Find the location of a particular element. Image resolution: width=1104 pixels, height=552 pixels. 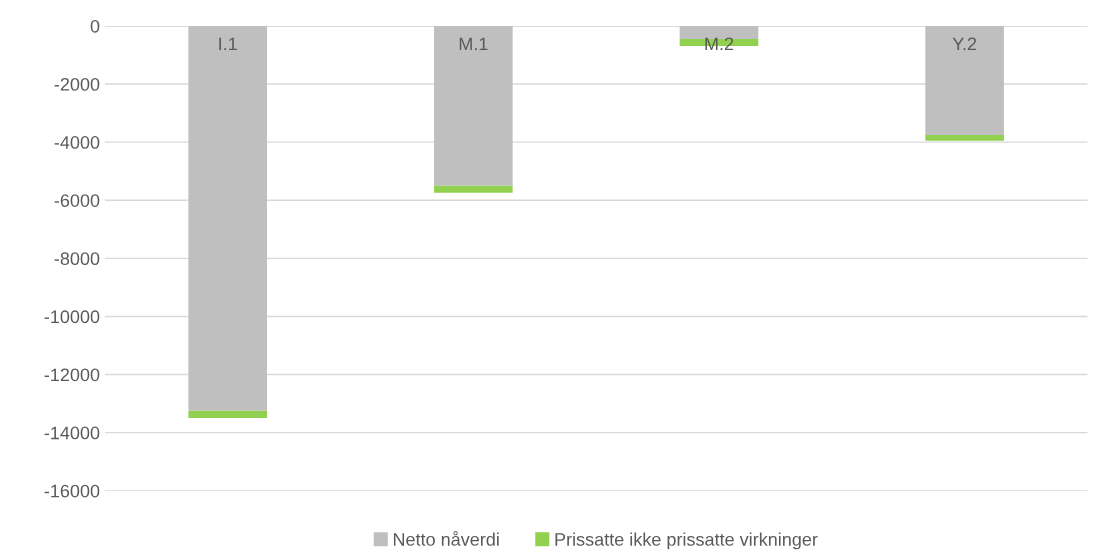

y-tick-label: 0 is located at coordinates (95, 26).